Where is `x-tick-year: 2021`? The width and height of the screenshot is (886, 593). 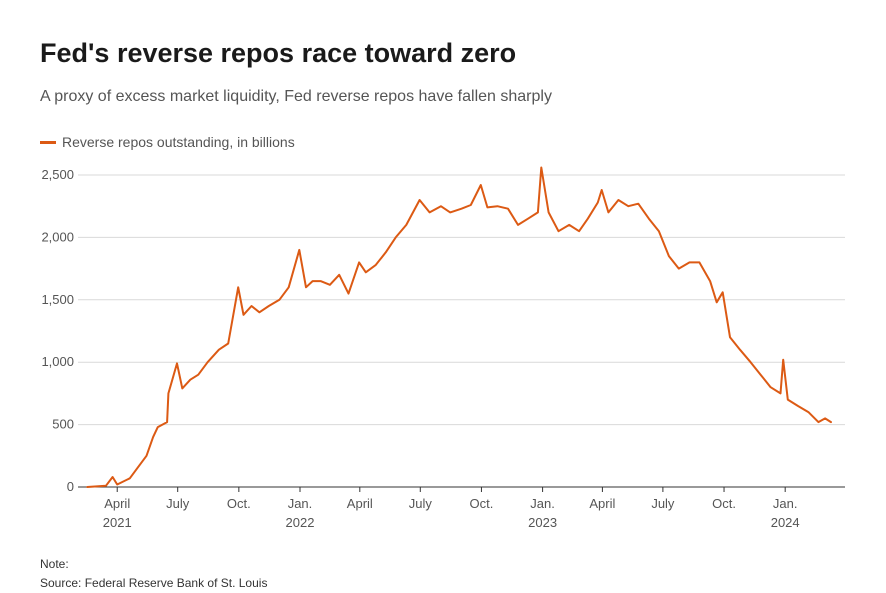 x-tick-year: 2021 is located at coordinates (117, 522).